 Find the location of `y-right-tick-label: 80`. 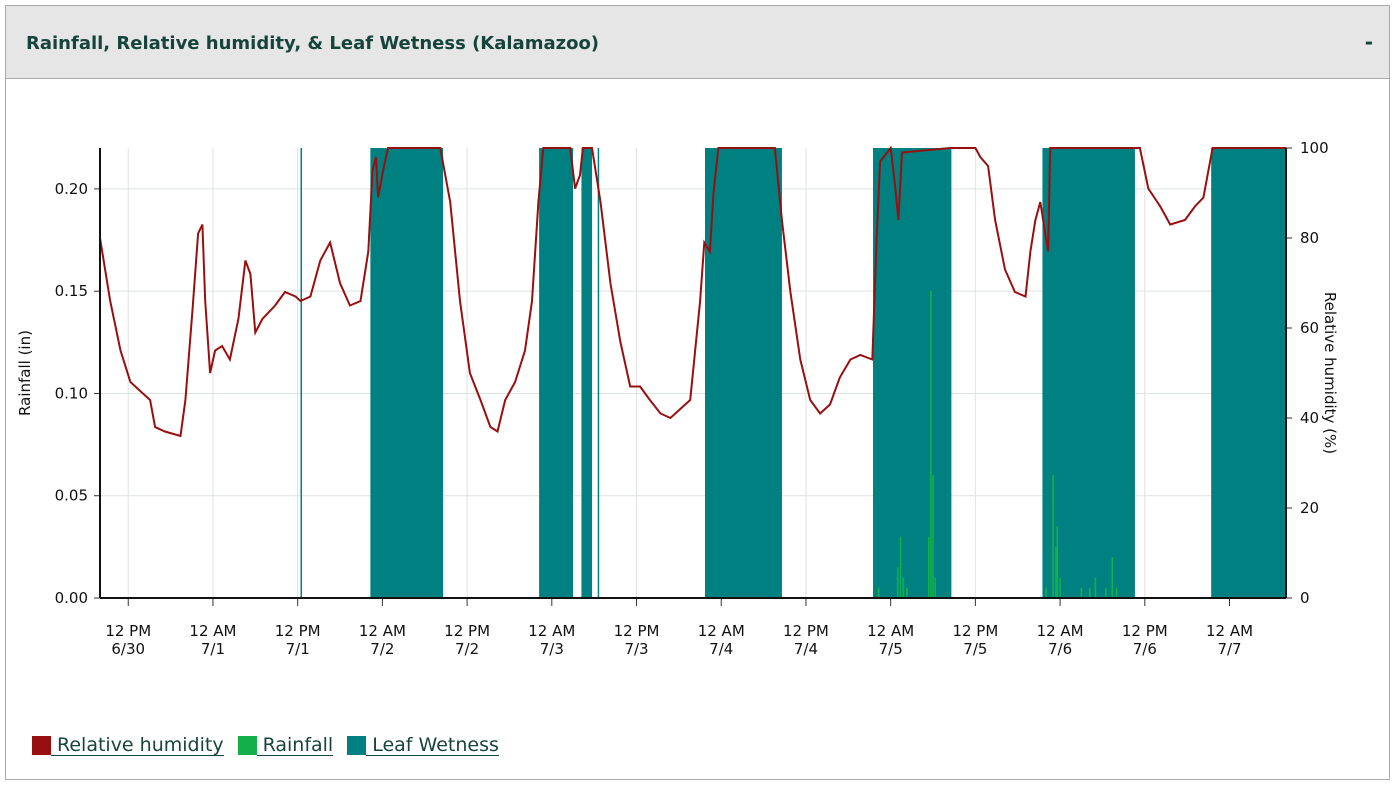

y-right-tick-label: 80 is located at coordinates (1309, 238).